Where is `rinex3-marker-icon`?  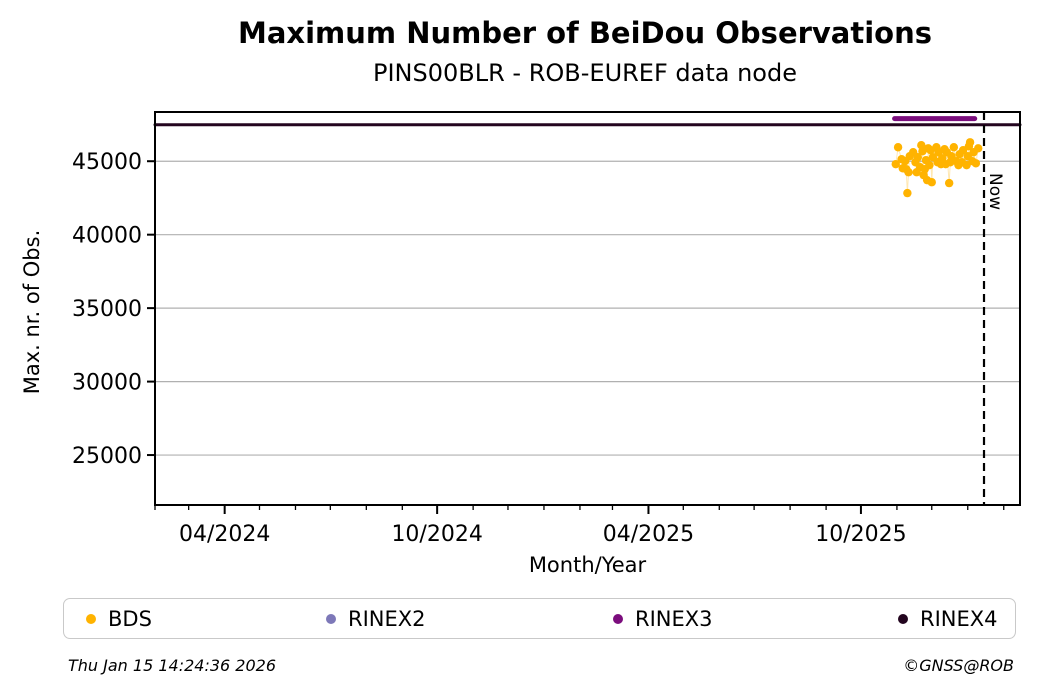 rinex3-marker-icon is located at coordinates (618, 618).